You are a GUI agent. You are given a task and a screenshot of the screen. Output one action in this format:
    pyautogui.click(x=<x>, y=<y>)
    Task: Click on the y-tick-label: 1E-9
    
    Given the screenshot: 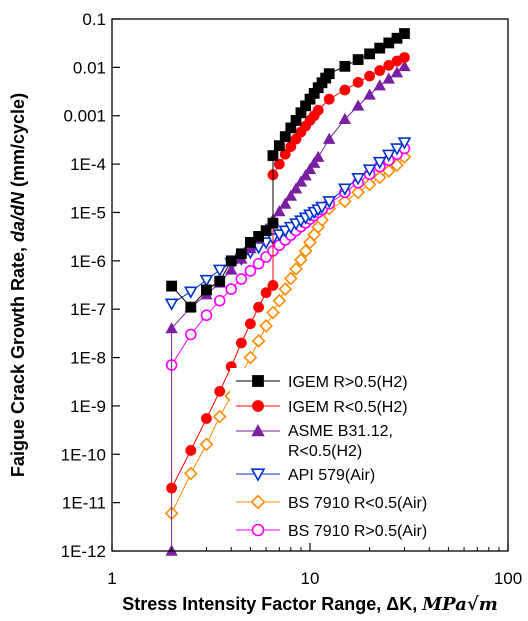 What is the action you would take?
    pyautogui.click(x=88, y=406)
    